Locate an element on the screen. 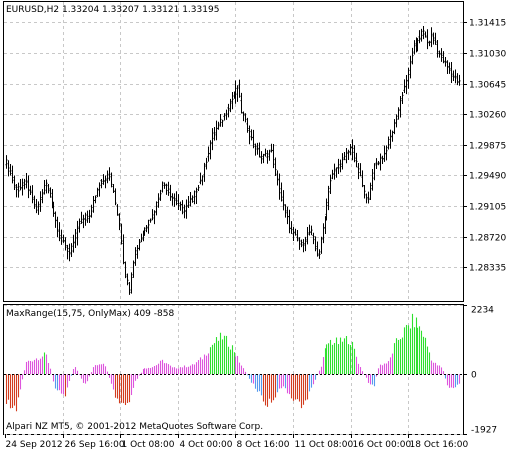 This screenshot has width=516, height=457. time-tick-label: 18 Oct 16:00 is located at coordinates (439, 445).